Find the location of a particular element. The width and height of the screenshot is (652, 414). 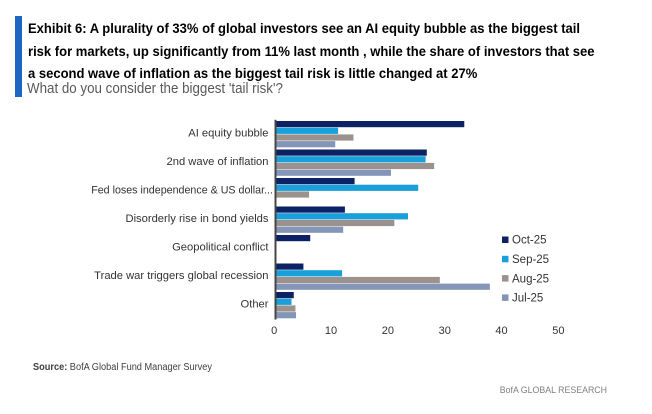

svg-text: 0 is located at coordinates (274, 331).